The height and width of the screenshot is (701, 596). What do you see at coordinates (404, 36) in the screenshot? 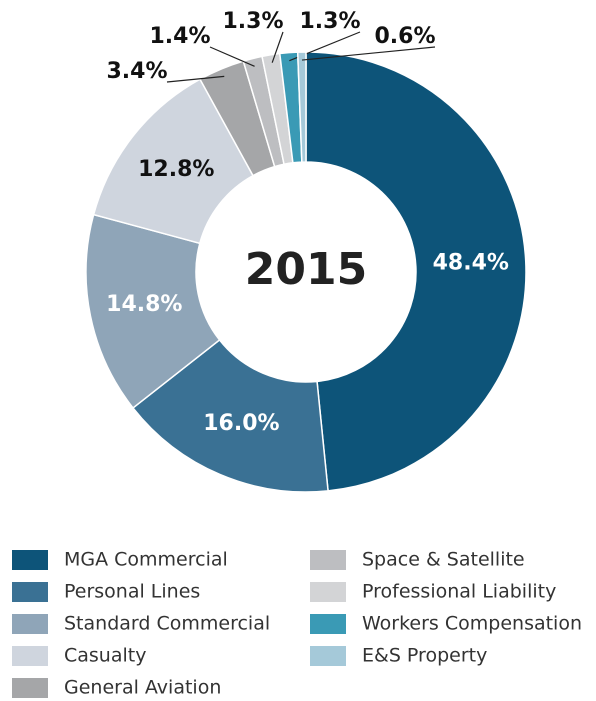
I see `value-label: 0.6%` at bounding box center [404, 36].